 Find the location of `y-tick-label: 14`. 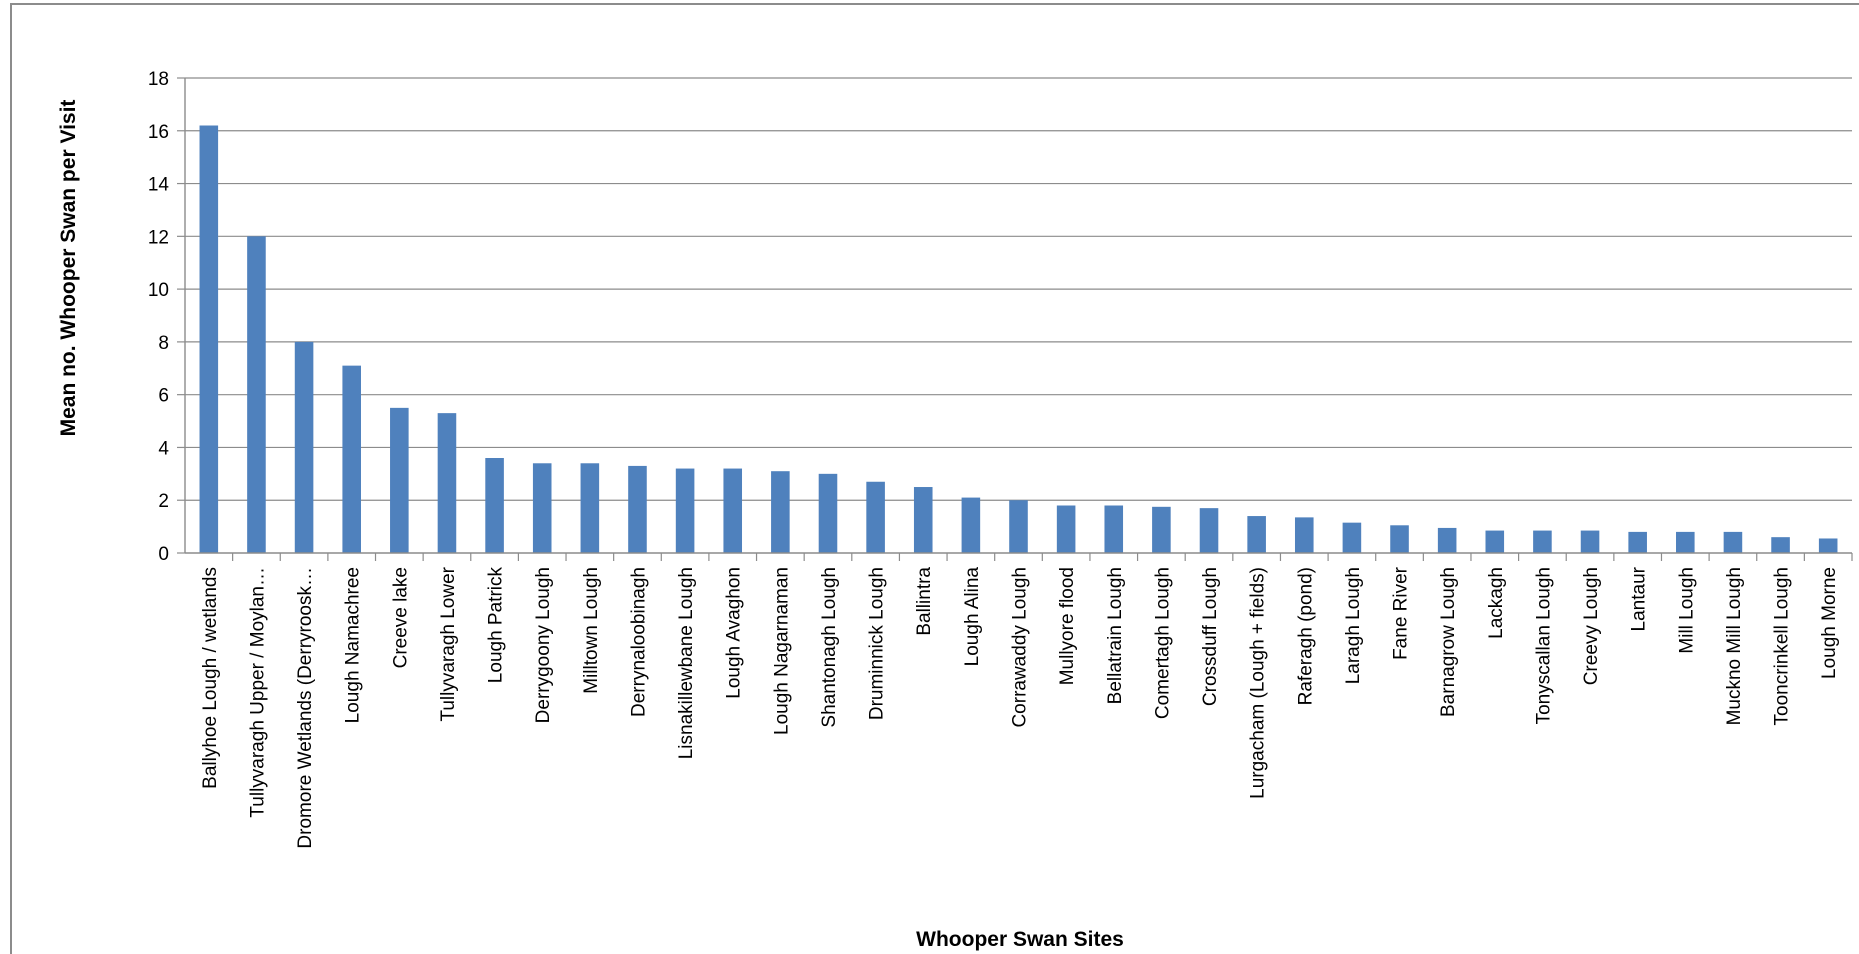

y-tick-label: 14 is located at coordinates (159, 185).